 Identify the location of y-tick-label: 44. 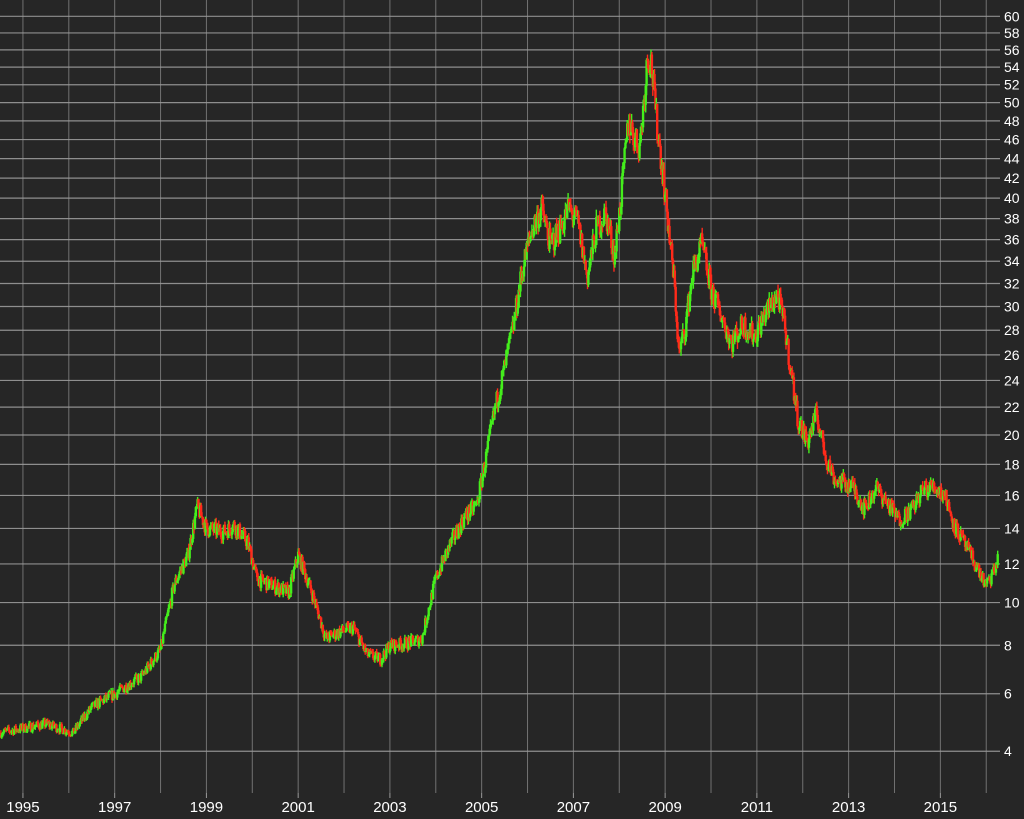
(1012, 159).